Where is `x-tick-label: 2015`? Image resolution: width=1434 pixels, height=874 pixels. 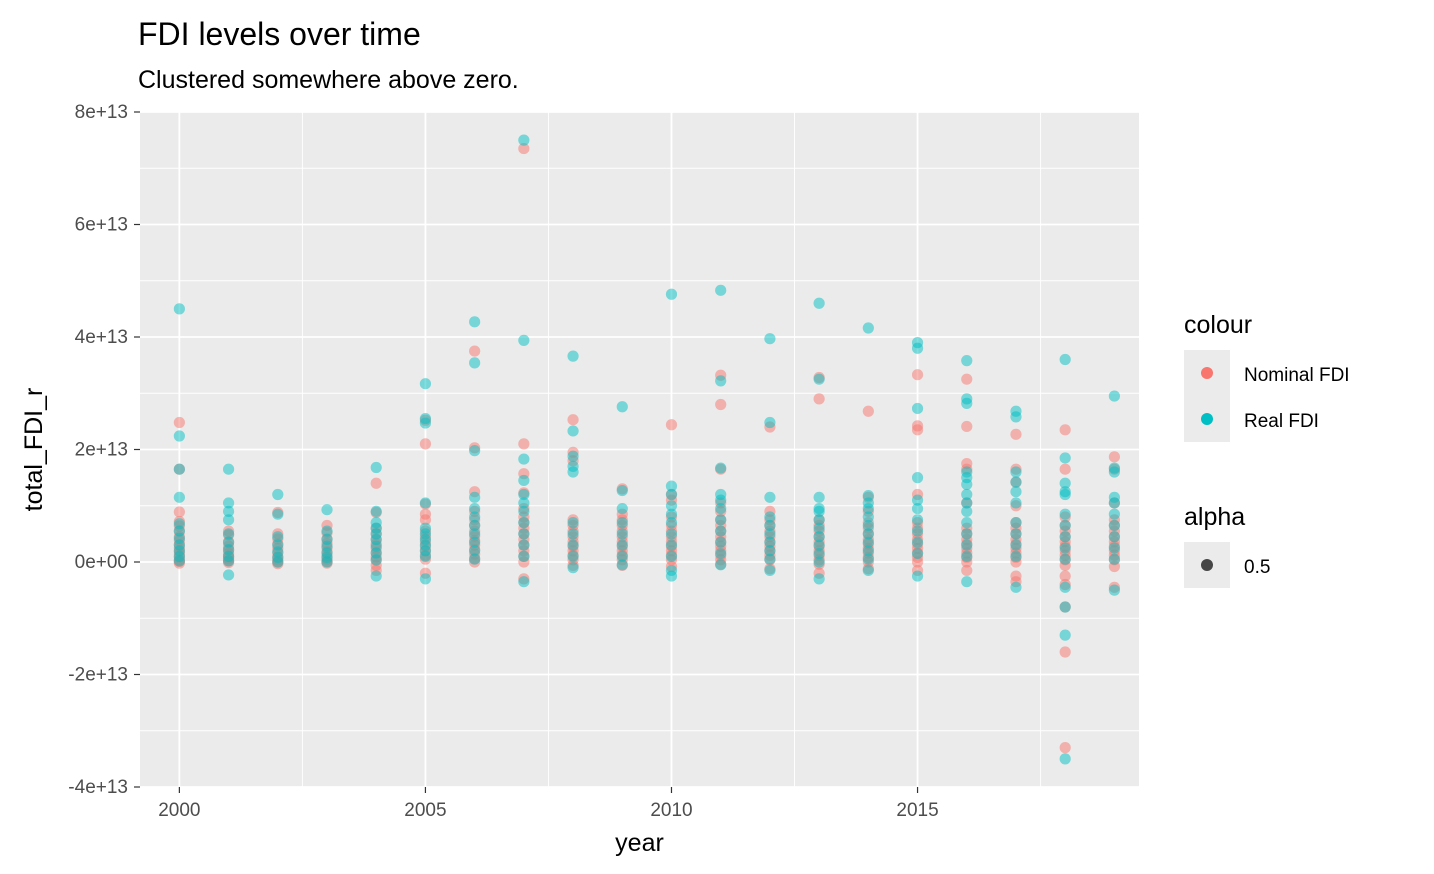
x-tick-label: 2015 is located at coordinates (917, 810).